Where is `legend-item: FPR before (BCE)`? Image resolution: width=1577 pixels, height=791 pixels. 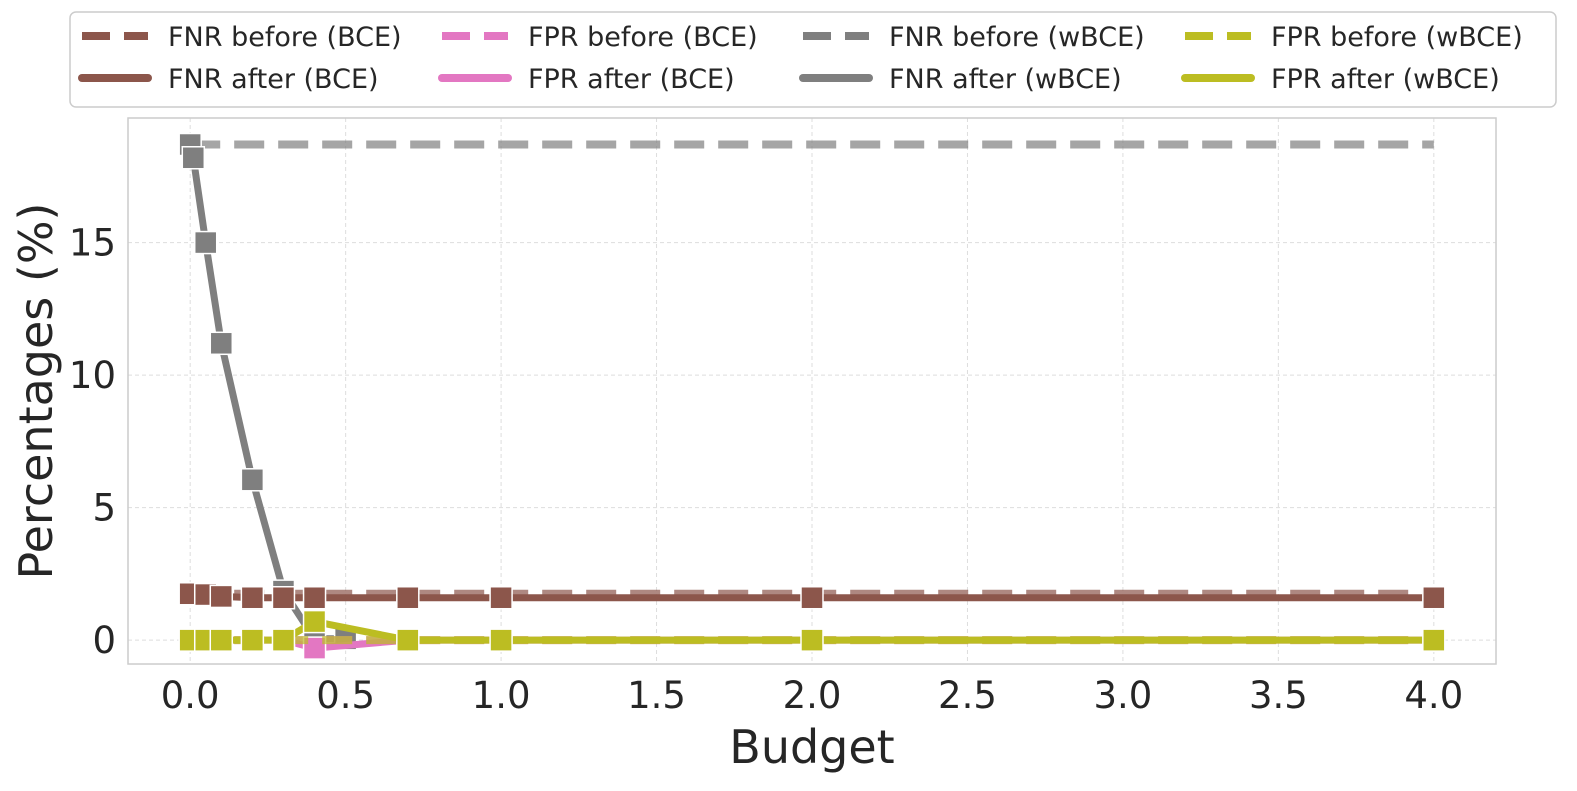
legend-item: FPR before (BCE) is located at coordinates (600, 37).